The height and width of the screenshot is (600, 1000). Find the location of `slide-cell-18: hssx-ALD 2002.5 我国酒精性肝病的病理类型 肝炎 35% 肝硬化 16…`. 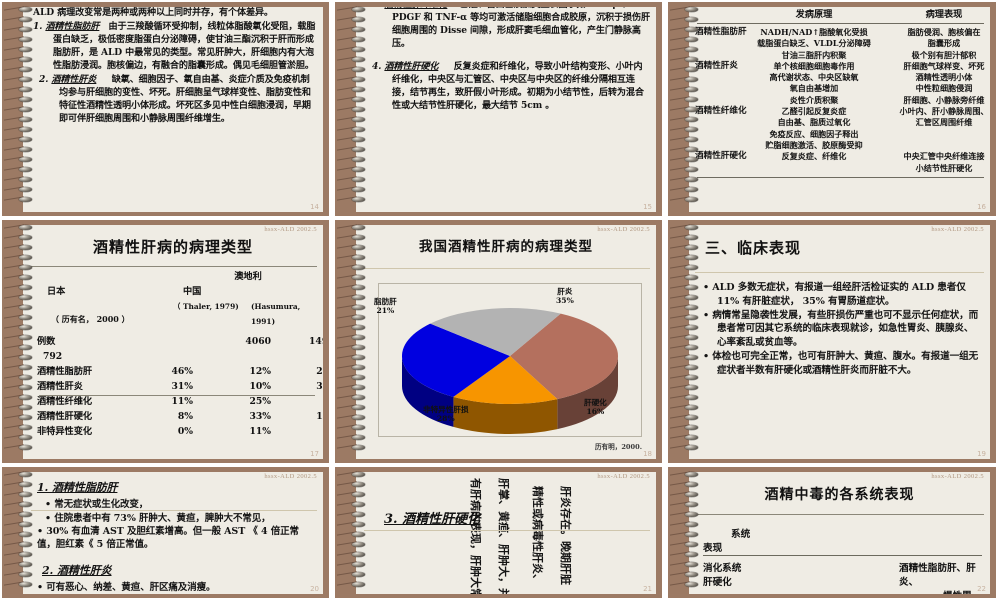

slide-cell-18: hssx-ALD 2002.5 我国酒精性肝病的病理类型 肝炎 35% 肝硬化 16… is located at coordinates (499, 341).